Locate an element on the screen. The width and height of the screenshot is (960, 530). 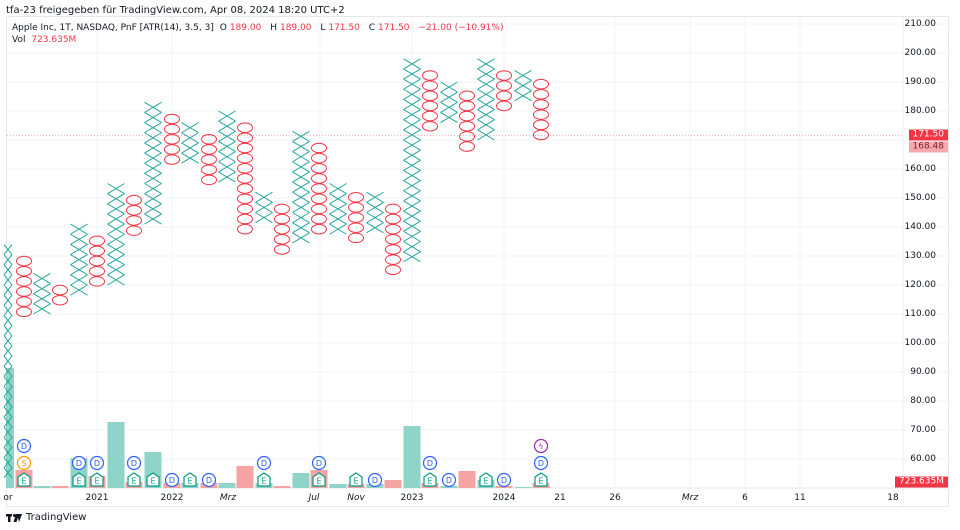
time-axis-label: 2022 is located at coordinates (172, 498).